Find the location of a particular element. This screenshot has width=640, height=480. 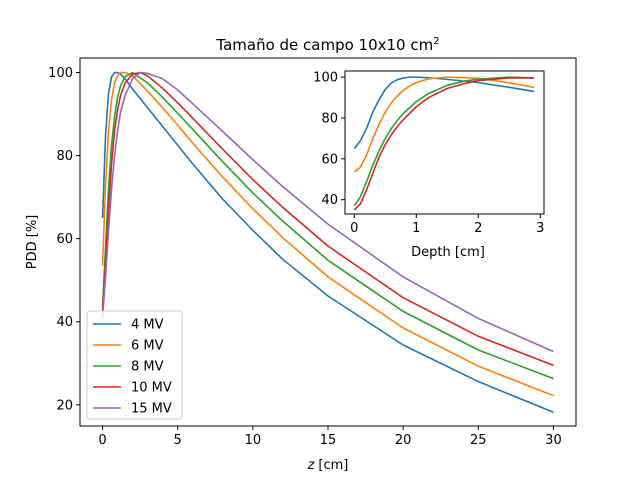

main-x-tick-label-1: 5 is located at coordinates (178, 440).